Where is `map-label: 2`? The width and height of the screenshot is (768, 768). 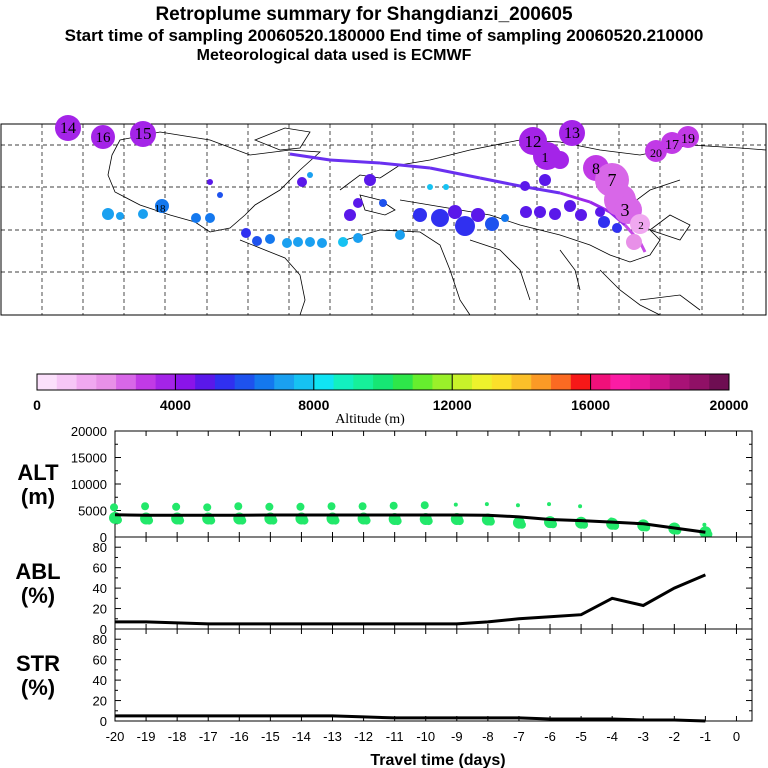
map-label: 2 is located at coordinates (641, 226).